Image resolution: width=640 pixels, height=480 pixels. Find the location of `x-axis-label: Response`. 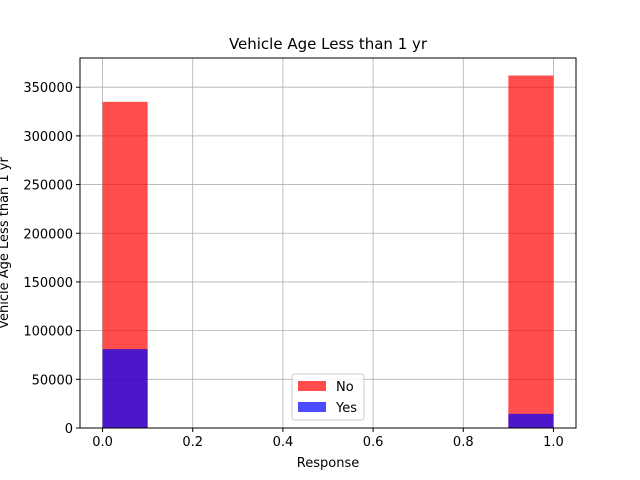

x-axis-label: Response is located at coordinates (328, 463).